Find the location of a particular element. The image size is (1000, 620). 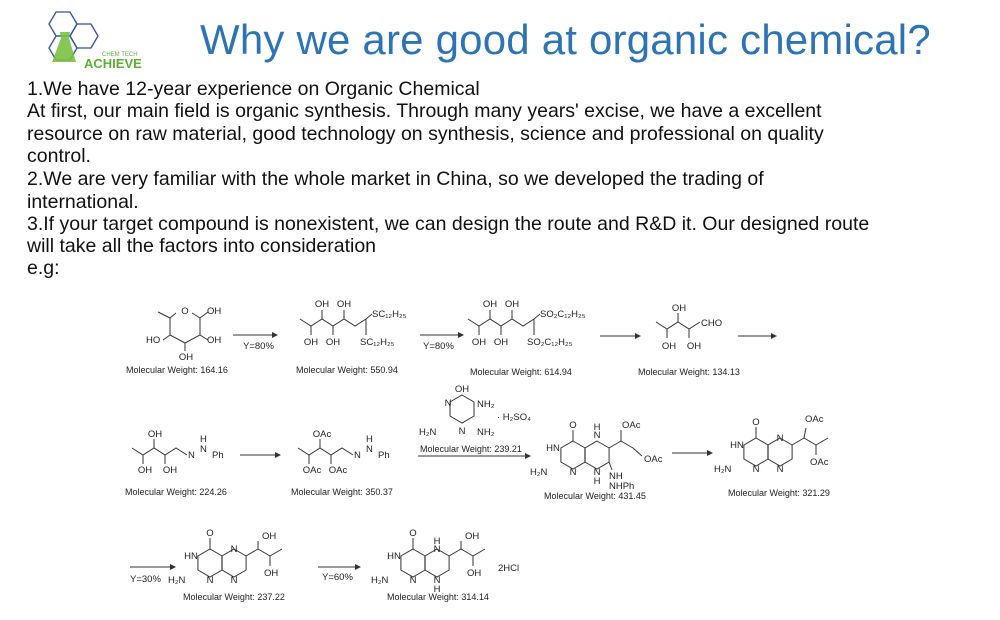

atom-label: HN is located at coordinates (394, 556).